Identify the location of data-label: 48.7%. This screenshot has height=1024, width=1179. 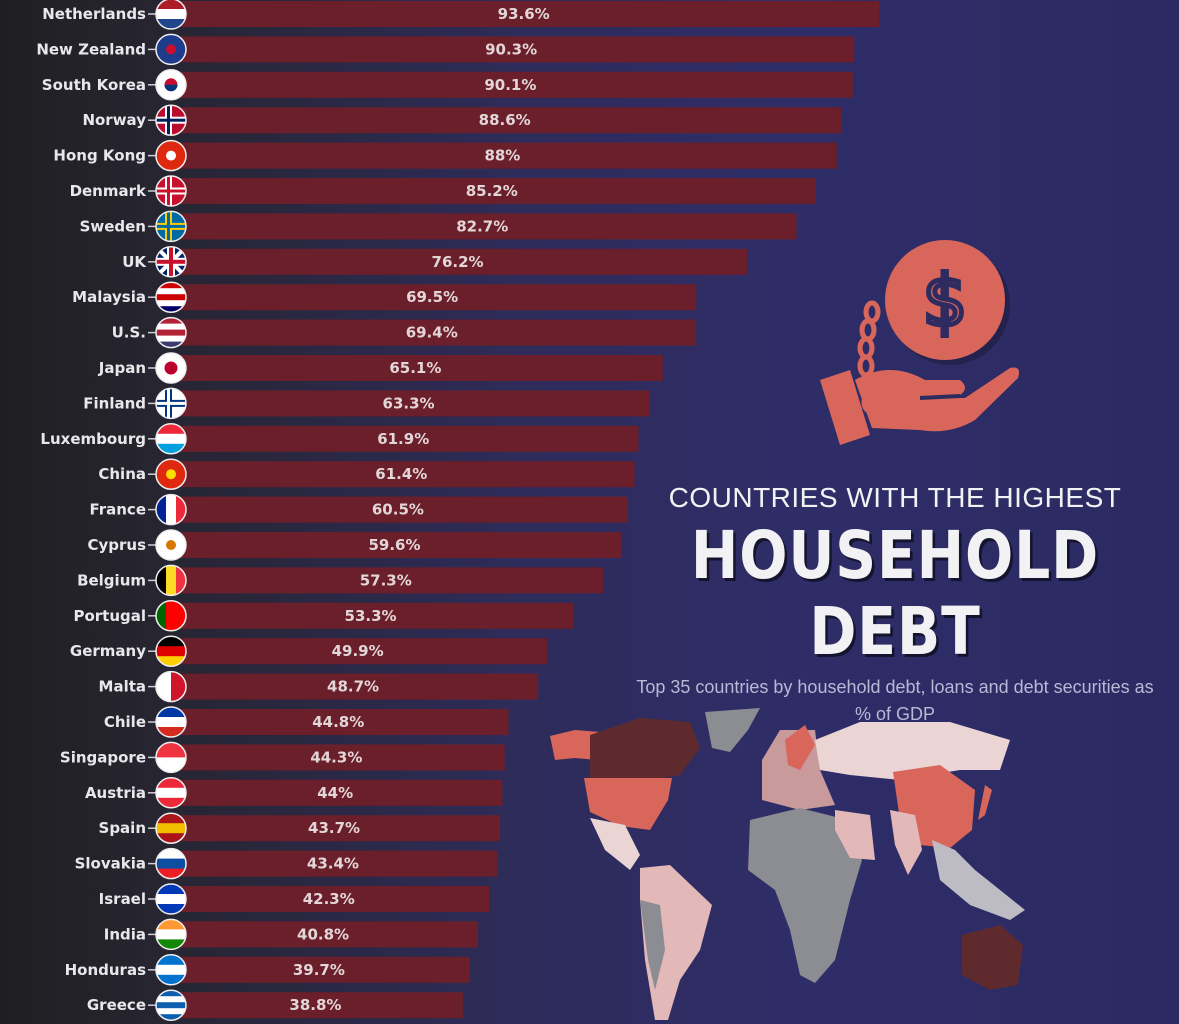
(353, 687).